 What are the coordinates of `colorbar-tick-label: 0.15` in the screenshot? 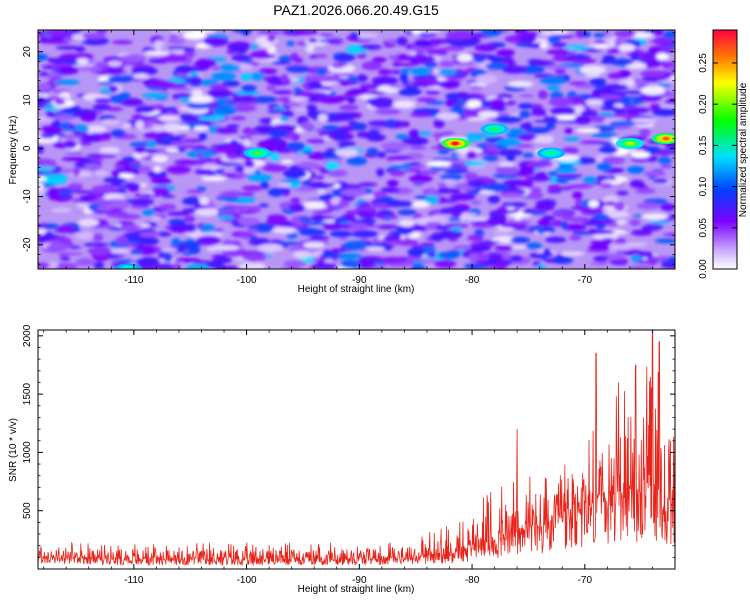 It's located at (703, 145).